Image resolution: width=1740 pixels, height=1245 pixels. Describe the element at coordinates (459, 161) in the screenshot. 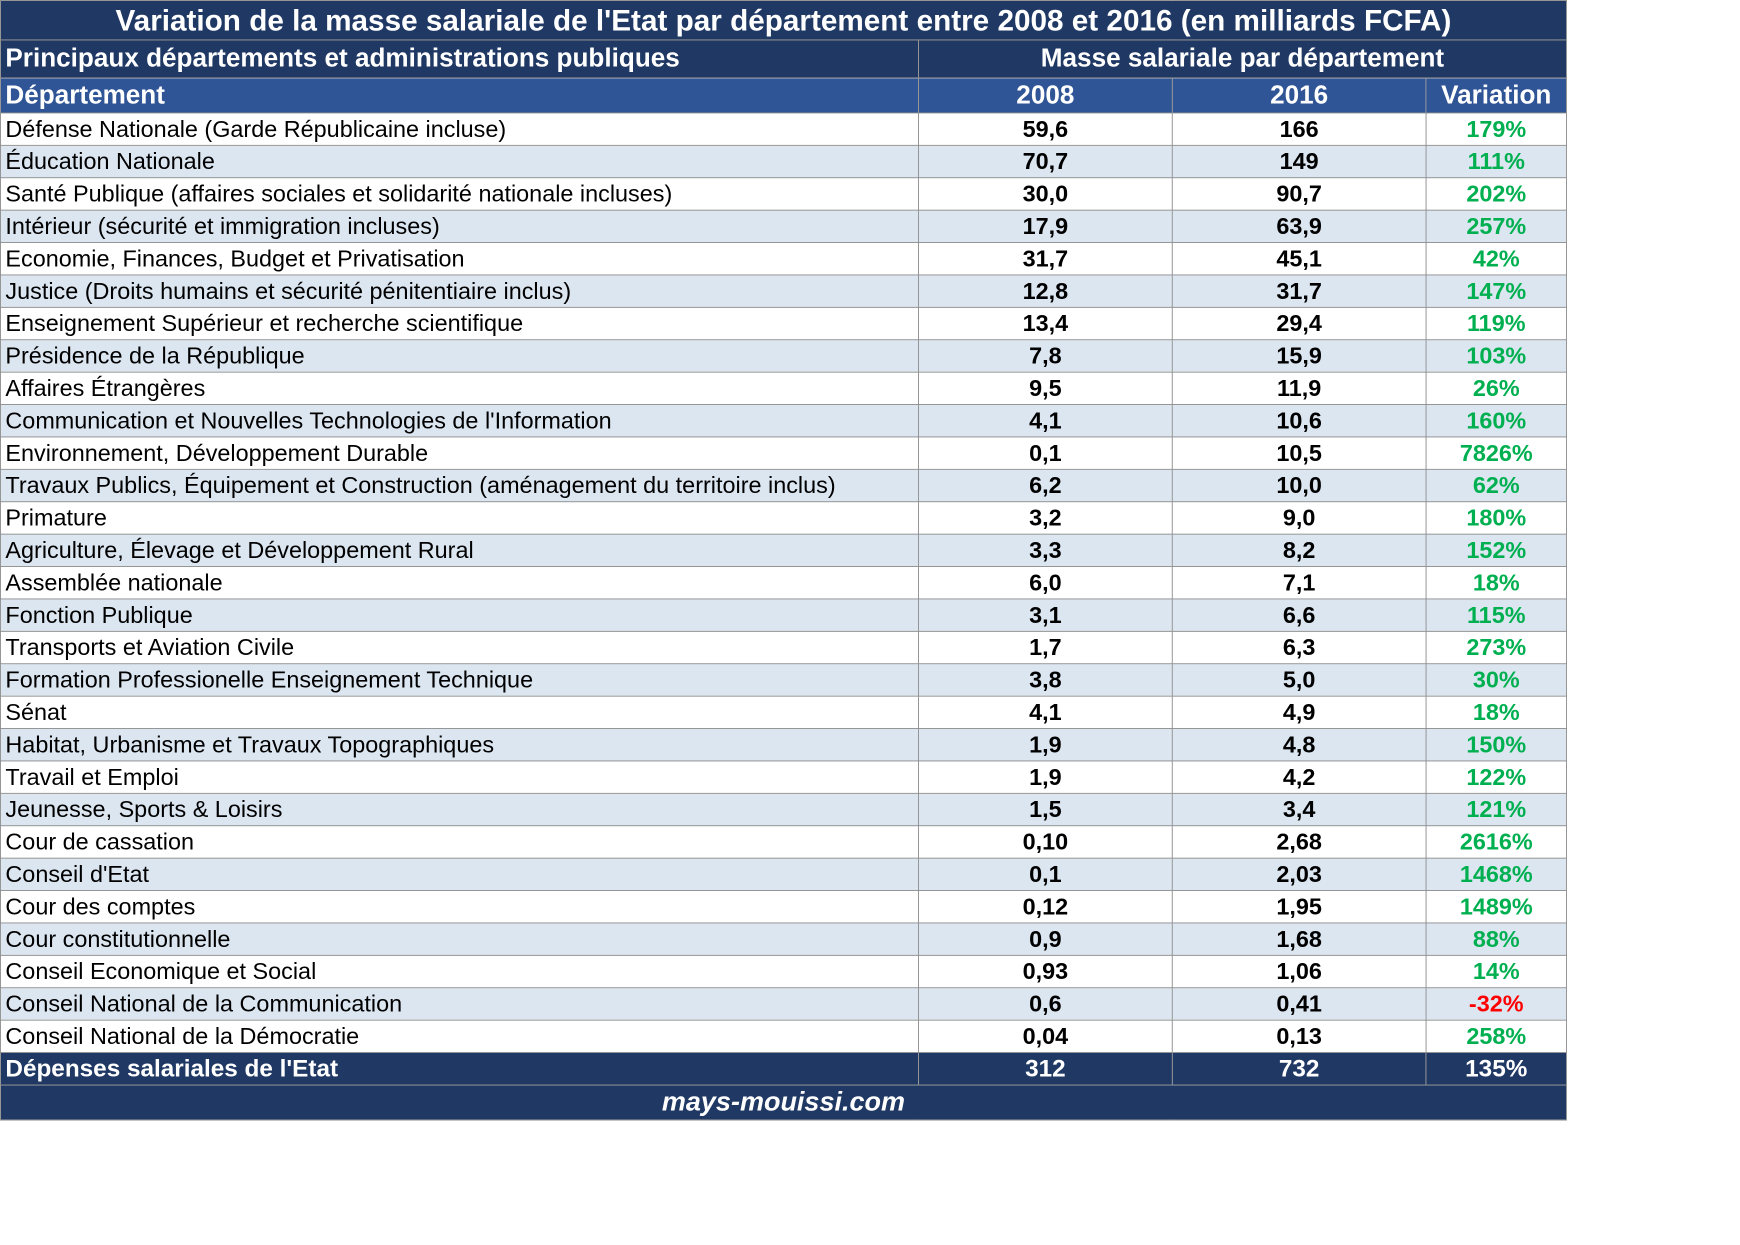

I see `department-name: Éducation Nationale` at that location.